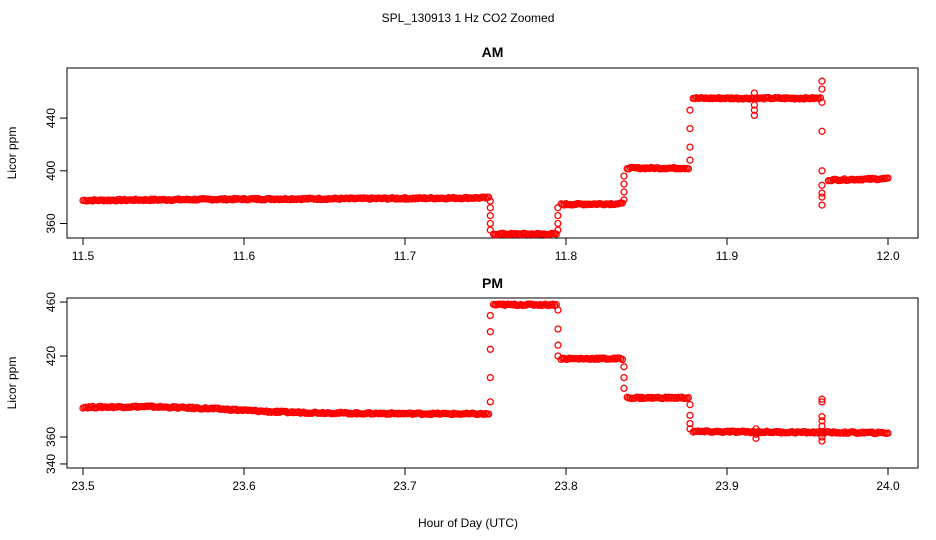 The image size is (936, 540). Describe the element at coordinates (727, 256) in the screenshot. I see `x-tick-label: 11.9` at that location.